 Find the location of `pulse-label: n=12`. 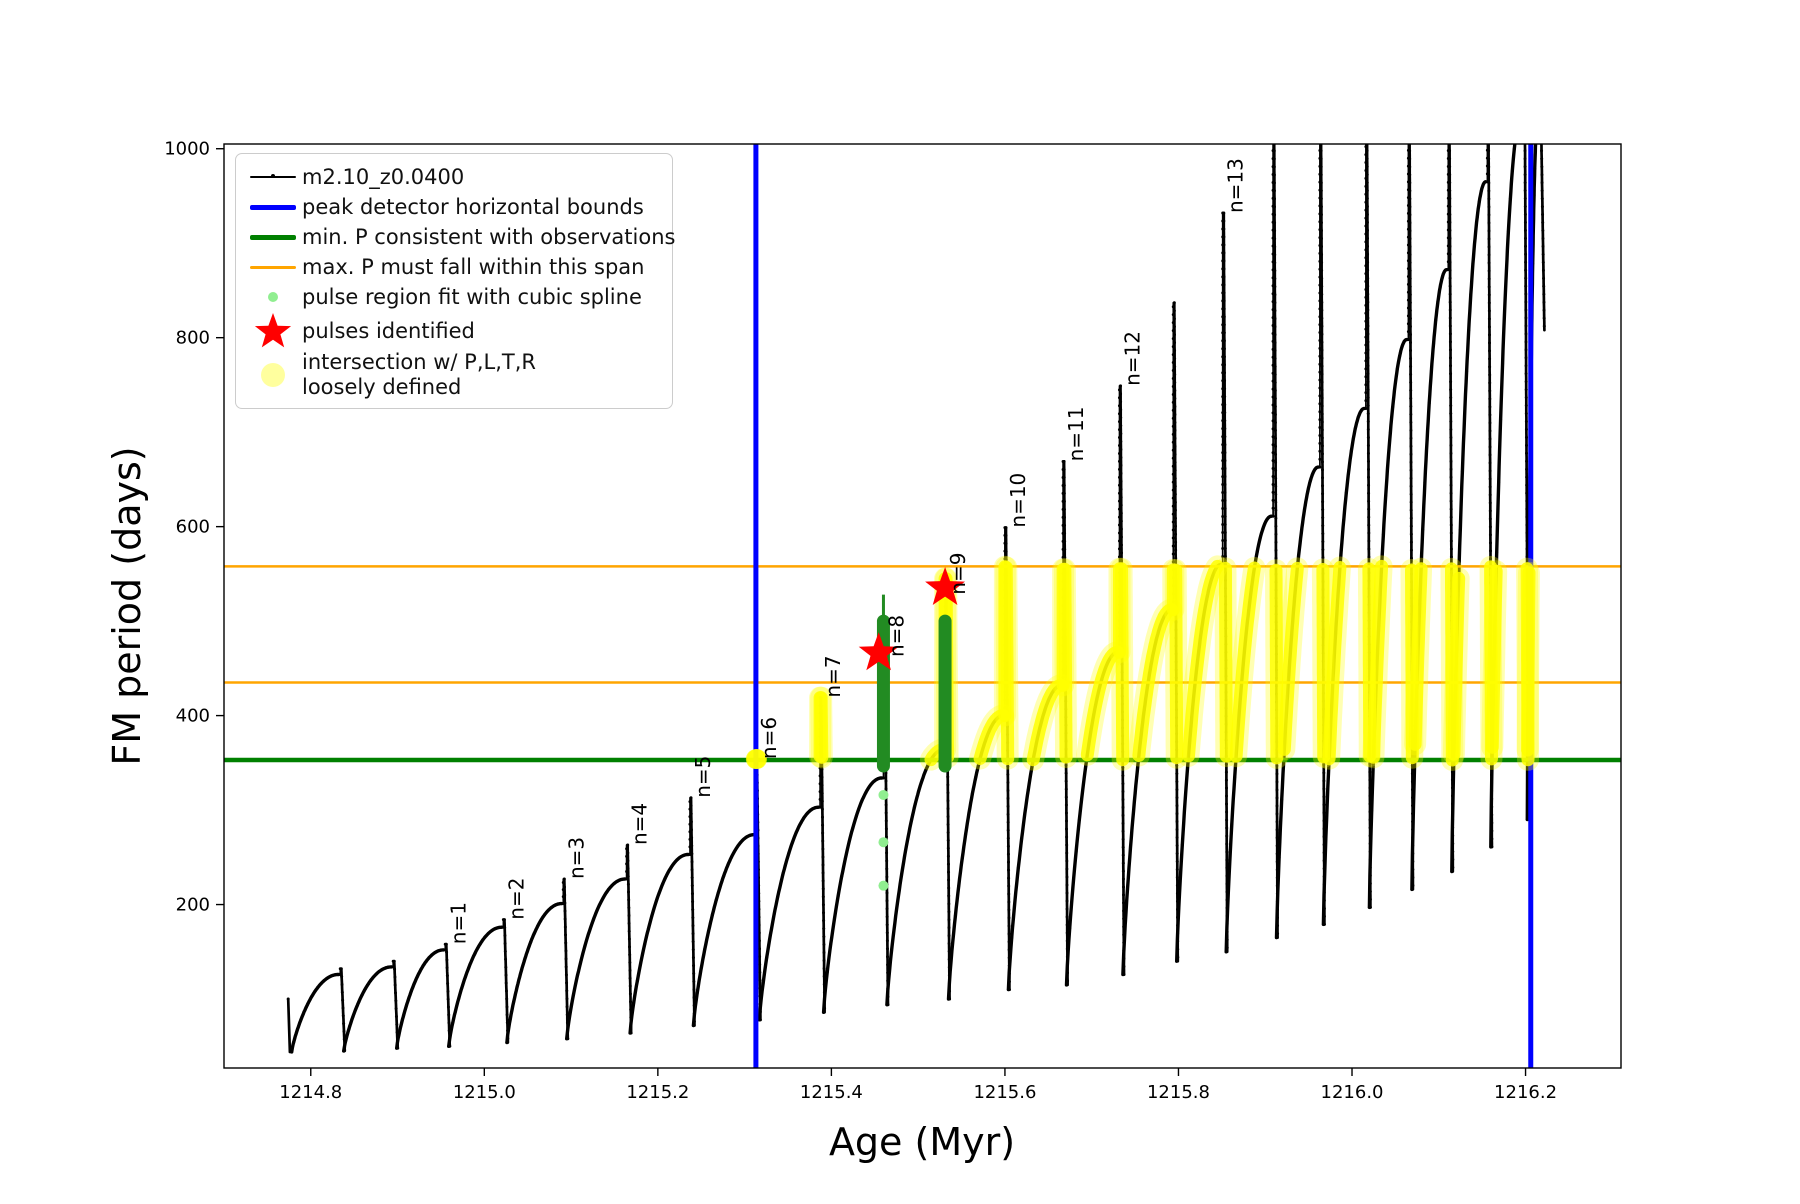

pulse-label: n=12 is located at coordinates (1133, 358).